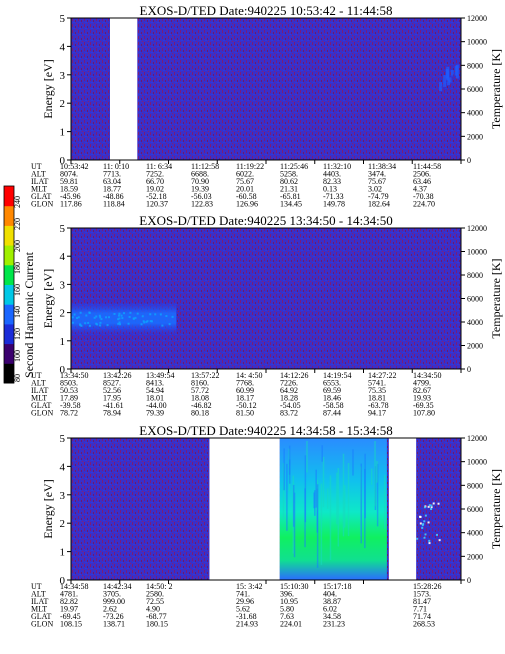  I want to click on y-tick-label: 0, so click(63, 370).